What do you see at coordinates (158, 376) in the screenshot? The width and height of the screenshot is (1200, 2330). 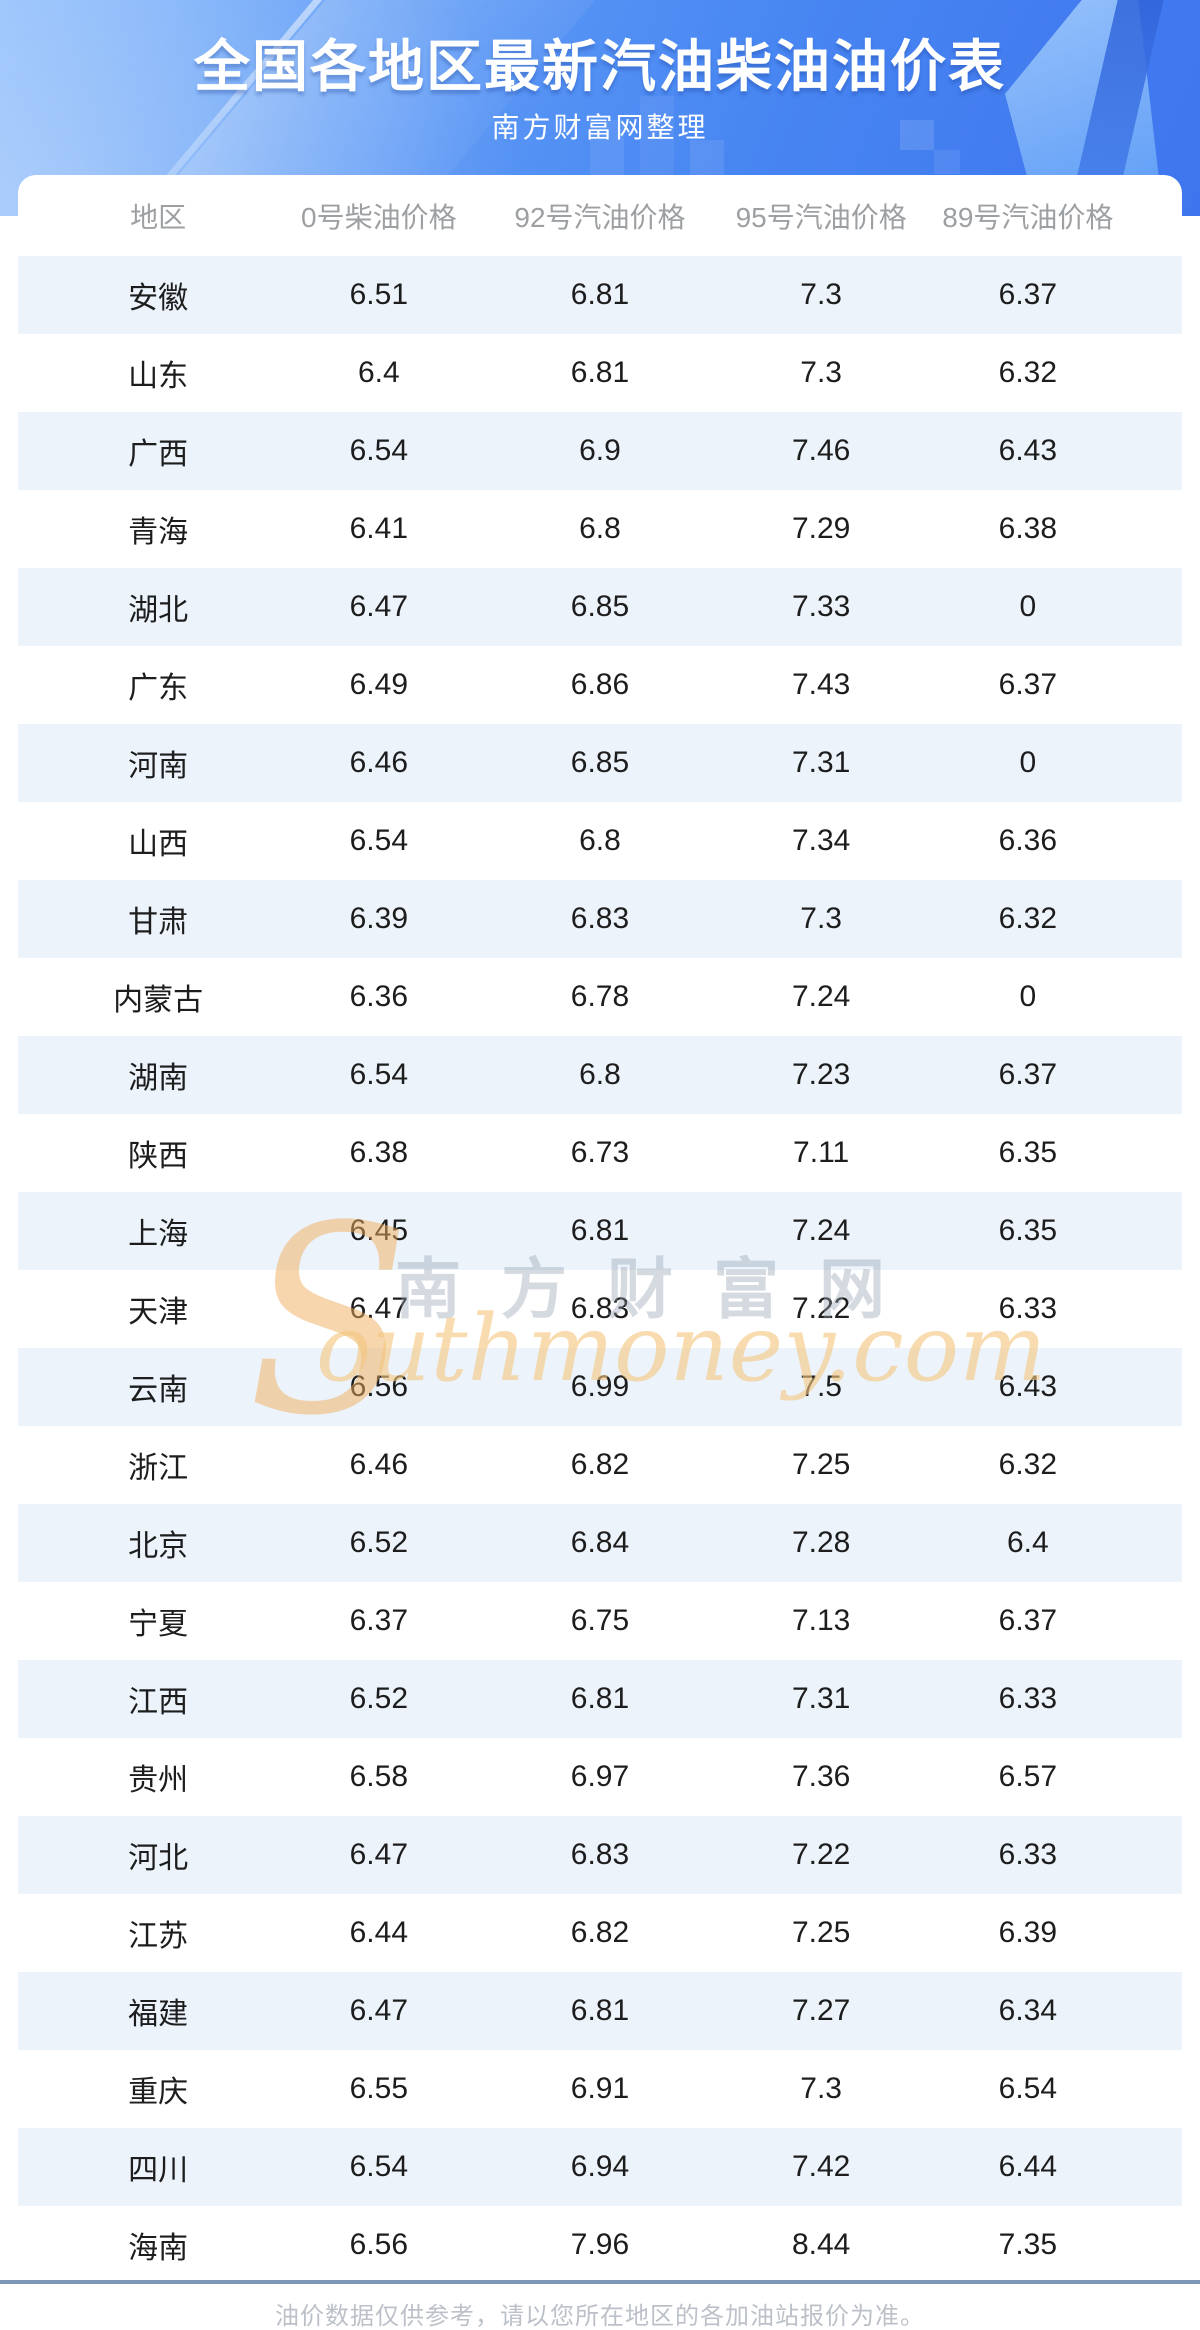 I see `region-cell: 山东` at bounding box center [158, 376].